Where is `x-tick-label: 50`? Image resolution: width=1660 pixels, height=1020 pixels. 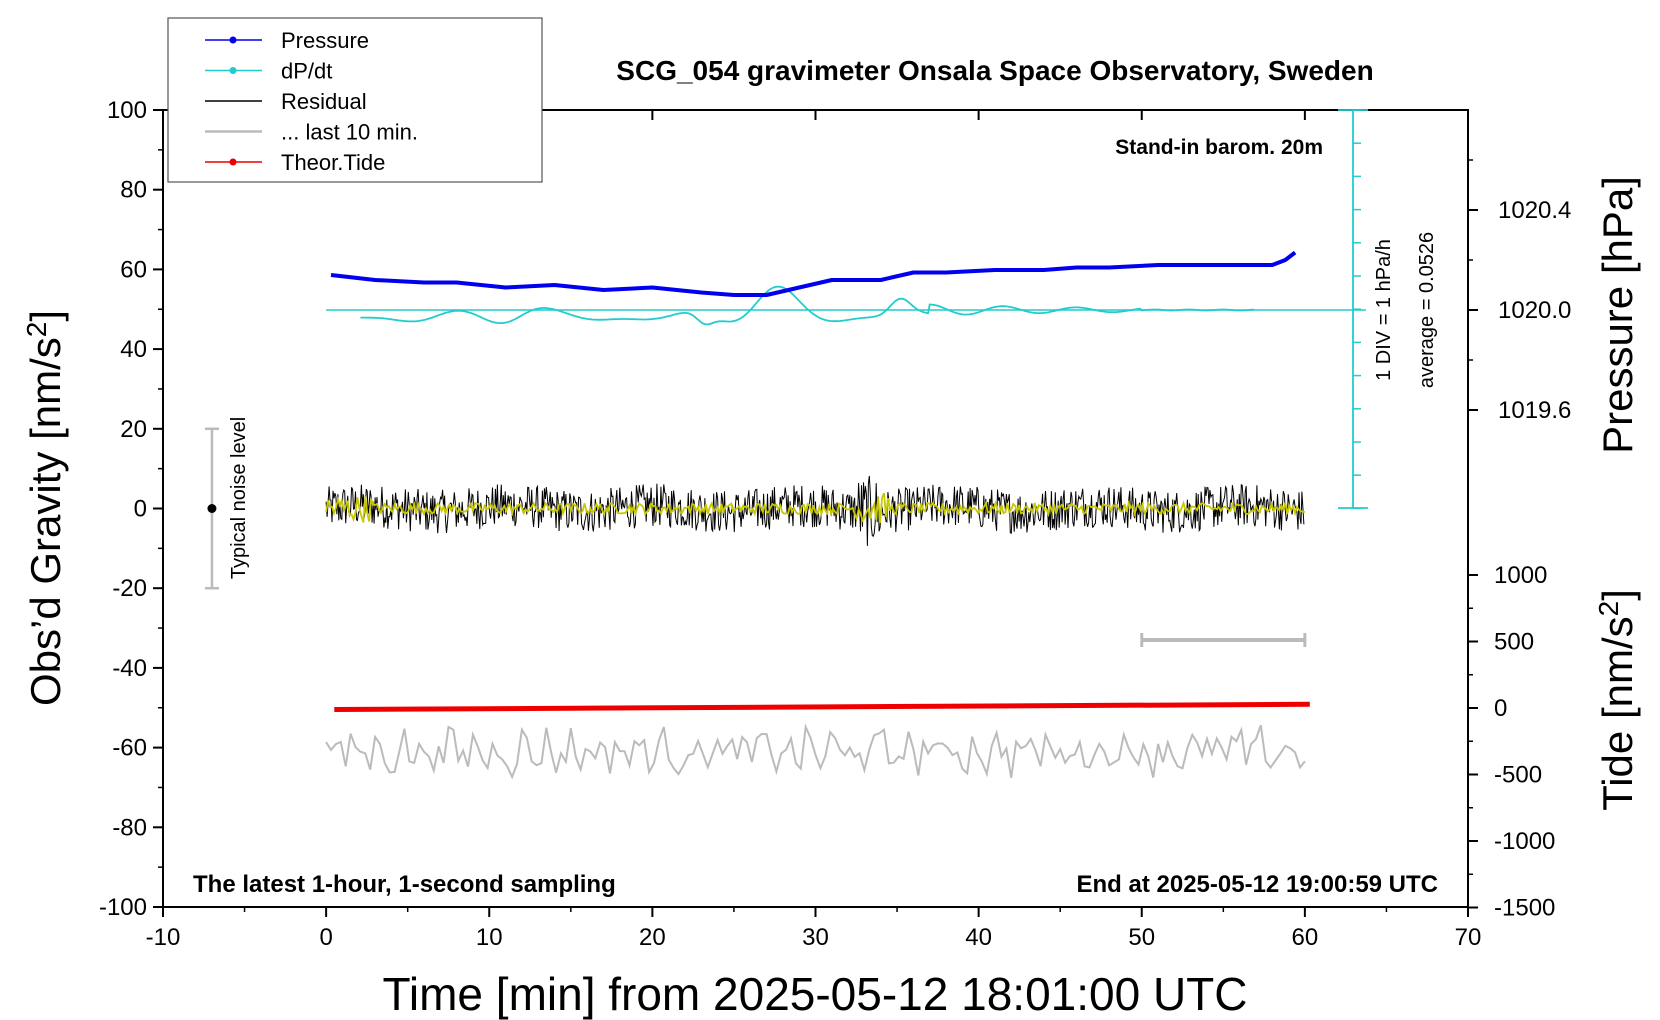
x-tick-label: 50 is located at coordinates (1141, 937).